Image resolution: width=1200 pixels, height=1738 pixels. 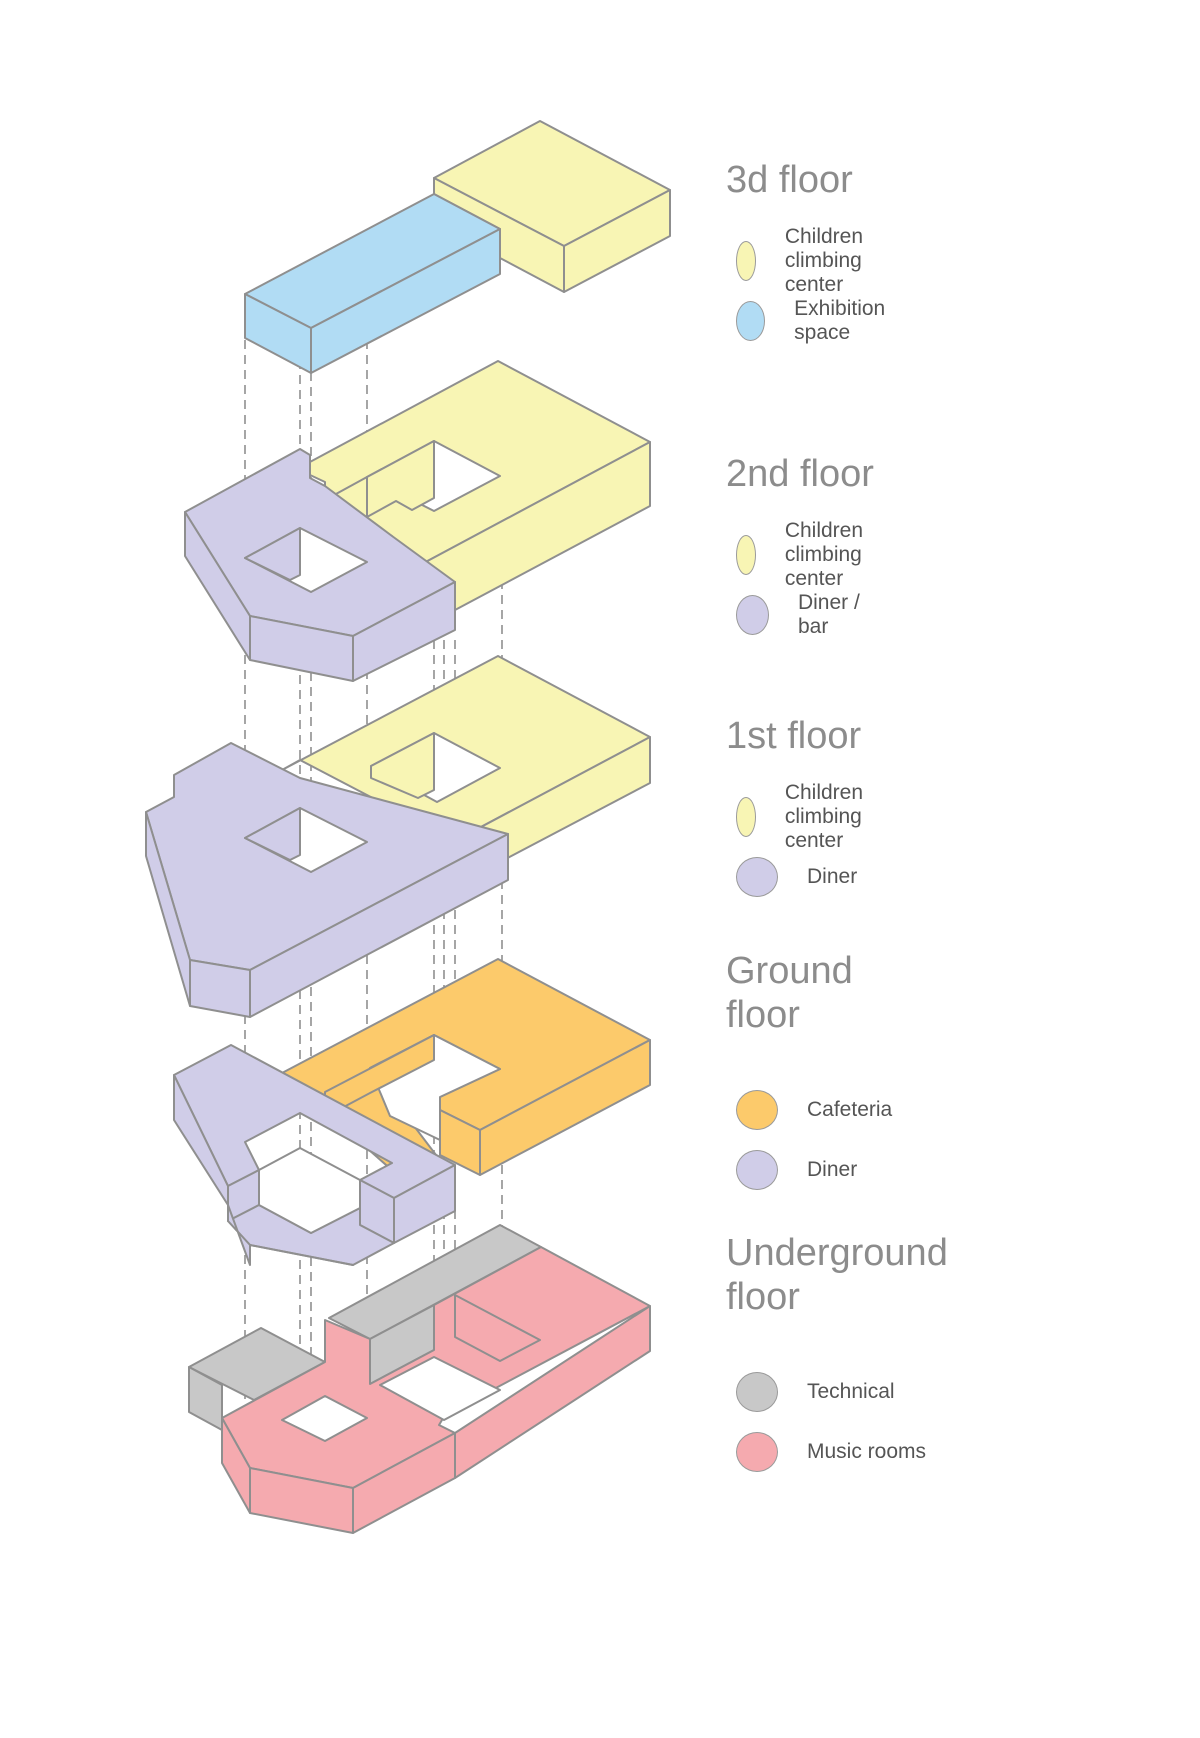 I want to click on legend-label: Cafeteria, so click(x=850, y=1109).